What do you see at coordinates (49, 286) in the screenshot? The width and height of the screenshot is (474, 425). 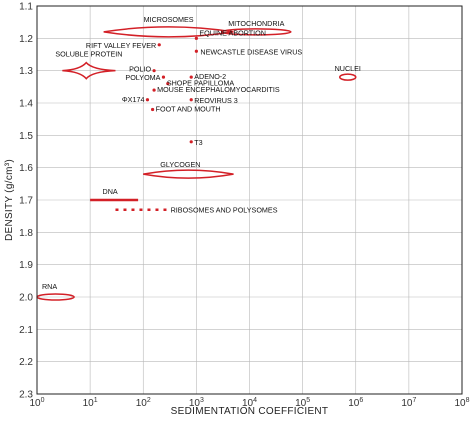 I see `region-rna-label: RNA` at bounding box center [49, 286].